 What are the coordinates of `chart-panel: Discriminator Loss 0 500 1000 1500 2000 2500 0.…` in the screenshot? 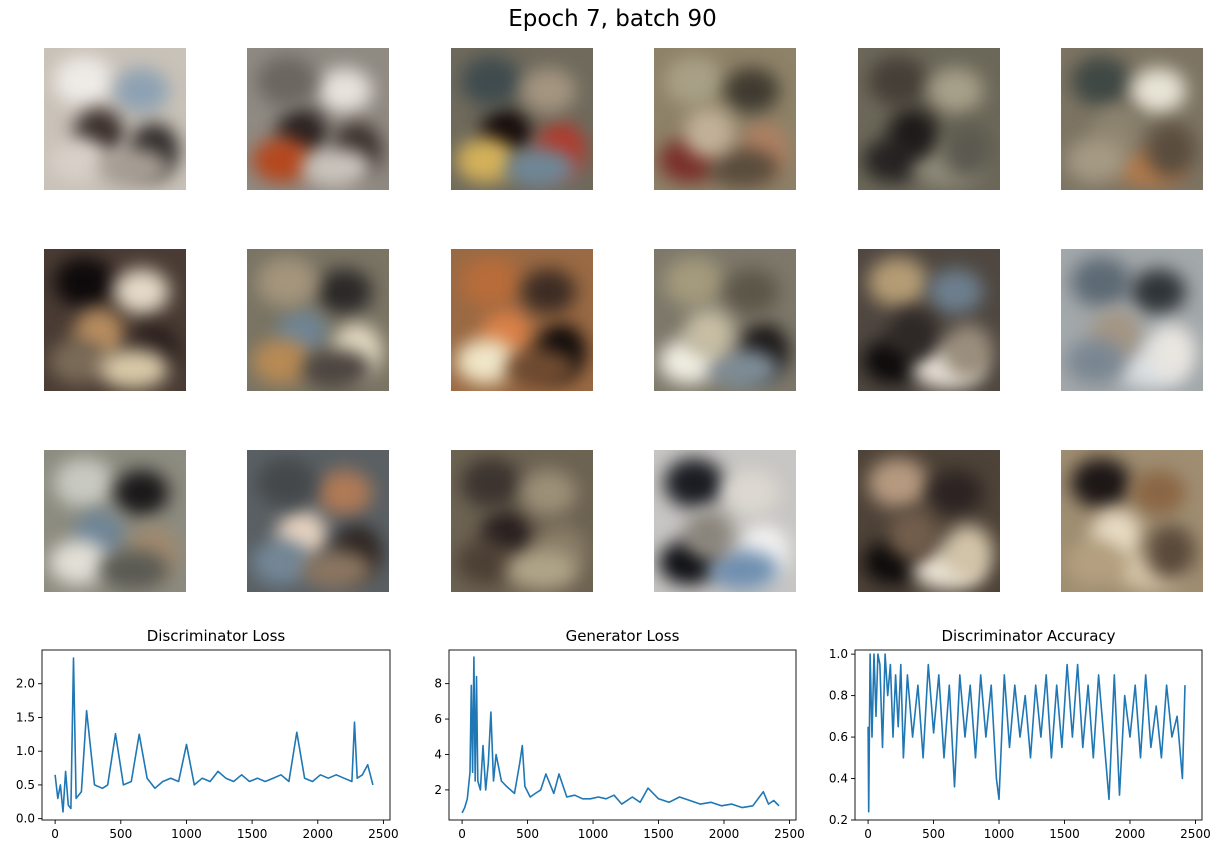 It's located at (207, 734).